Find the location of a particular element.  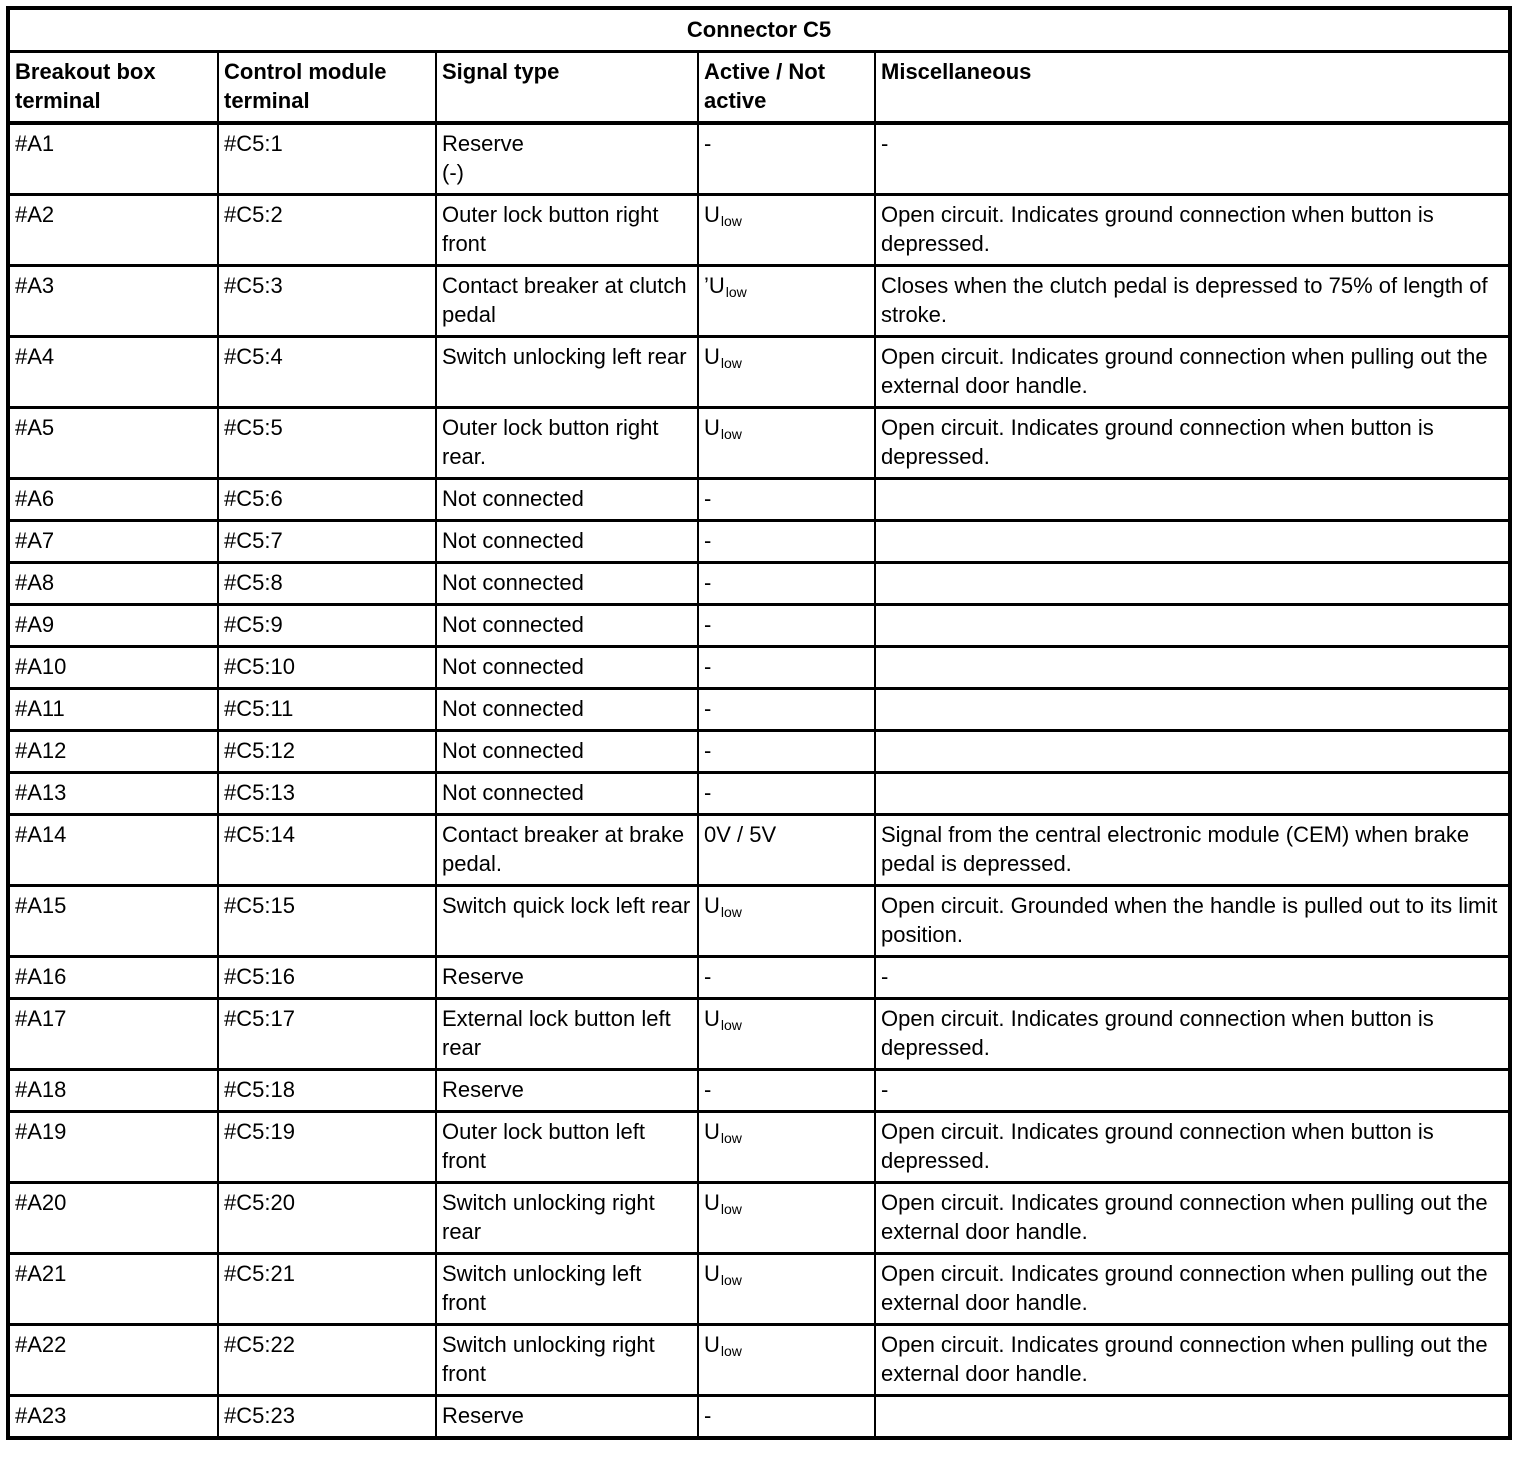

cell-breakout-box-terminal: #A7 is located at coordinates (113, 541).